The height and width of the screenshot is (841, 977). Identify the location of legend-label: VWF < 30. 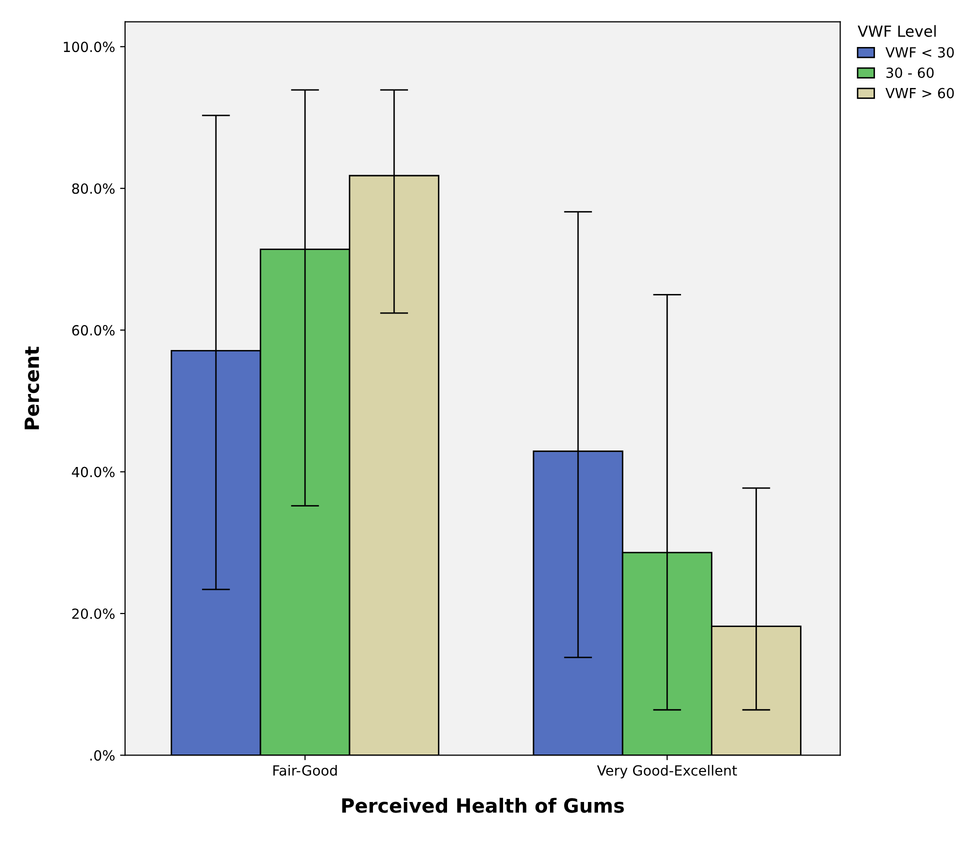
(919, 52).